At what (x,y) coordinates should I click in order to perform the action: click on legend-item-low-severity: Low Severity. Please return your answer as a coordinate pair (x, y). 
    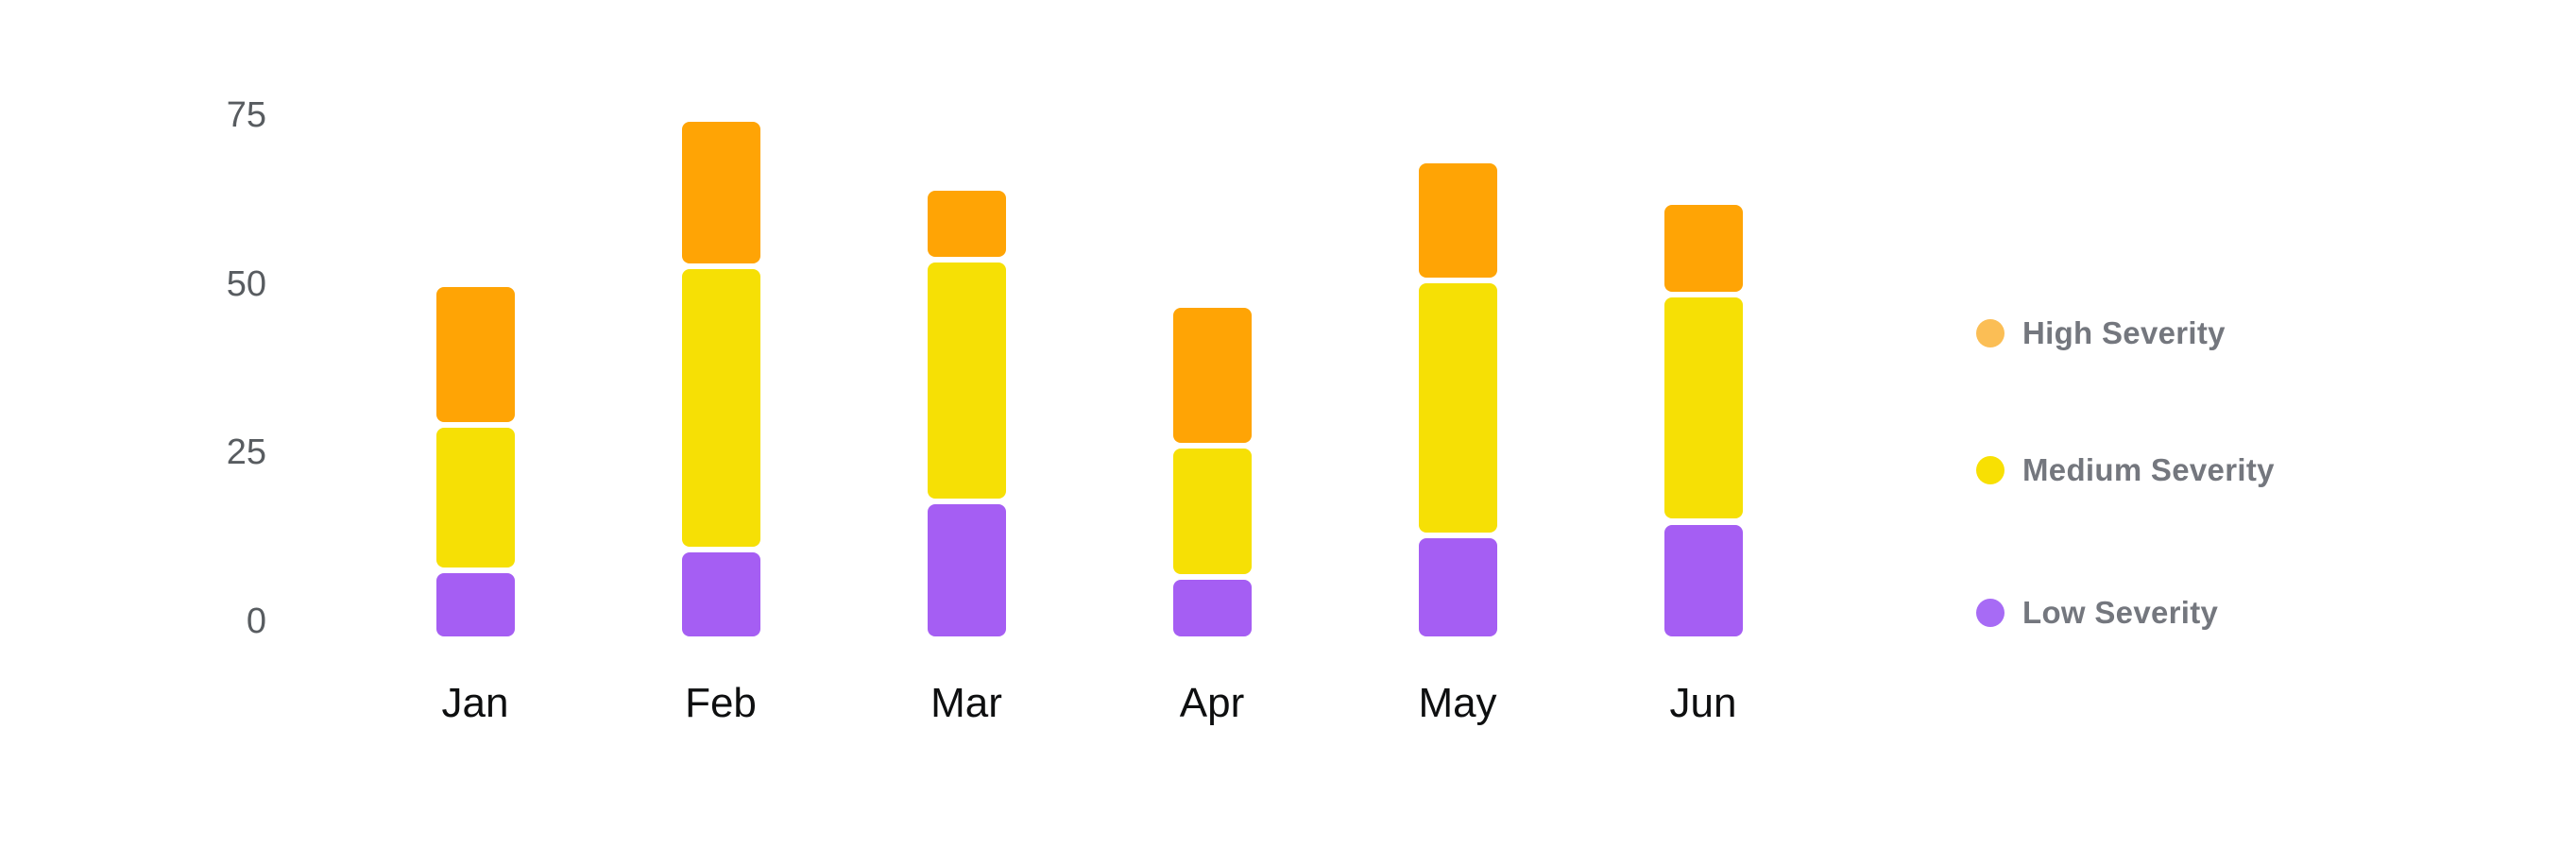
    Looking at the image, I should click on (2098, 612).